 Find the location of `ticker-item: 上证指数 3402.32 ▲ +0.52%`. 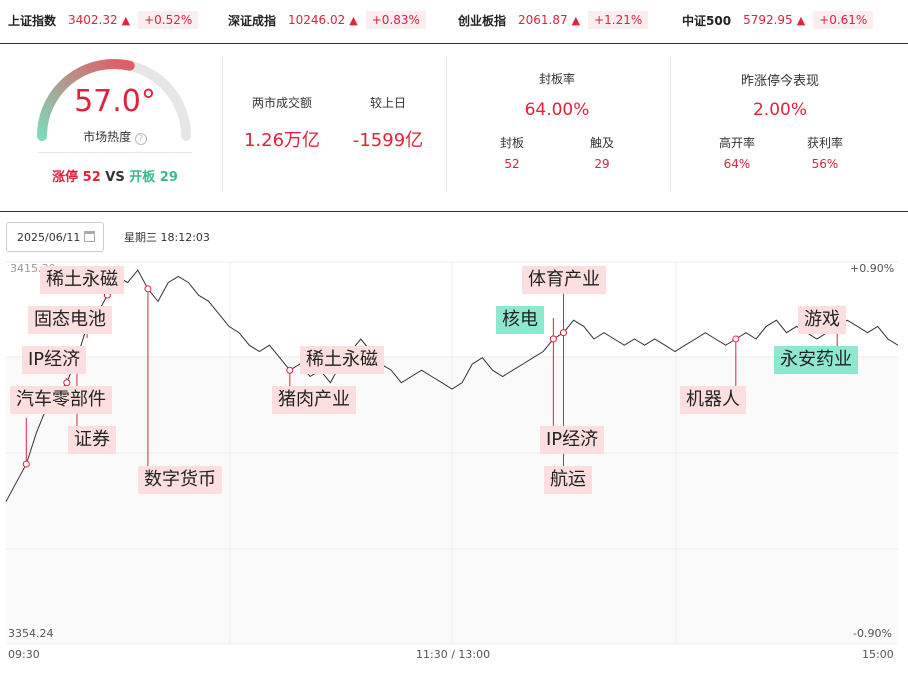

ticker-item: 上证指数 3402.32 ▲ +0.52% is located at coordinates (103, 20).